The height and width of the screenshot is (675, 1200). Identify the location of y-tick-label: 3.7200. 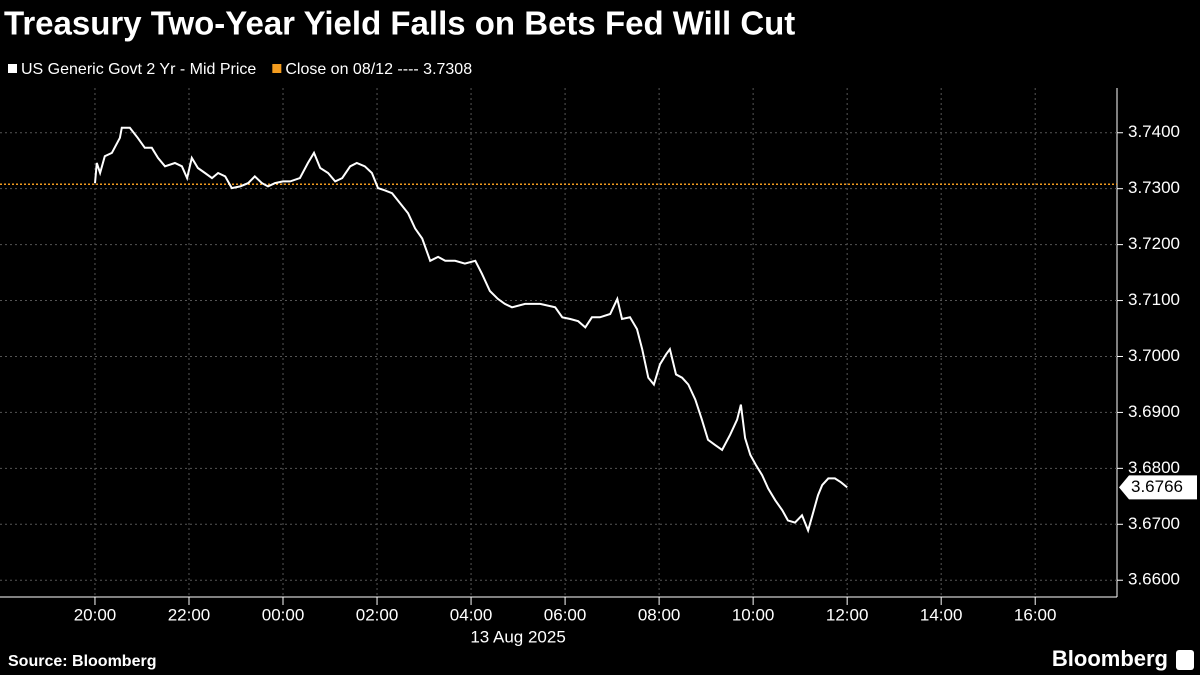
(1154, 243).